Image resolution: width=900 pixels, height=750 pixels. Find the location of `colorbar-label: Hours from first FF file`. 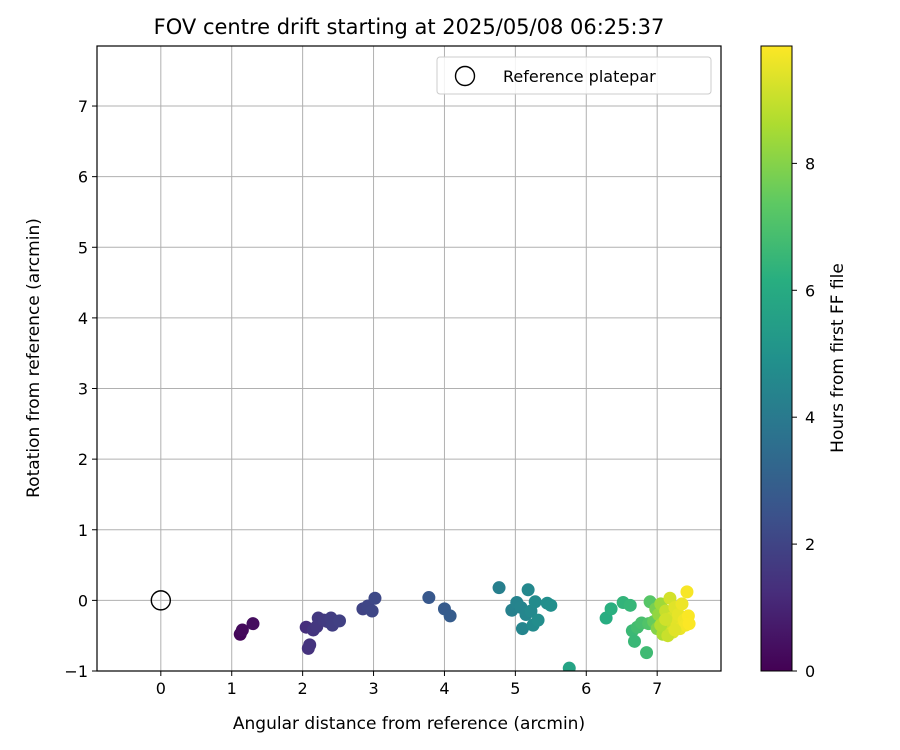

colorbar-label: Hours from first FF file is located at coordinates (838, 358).